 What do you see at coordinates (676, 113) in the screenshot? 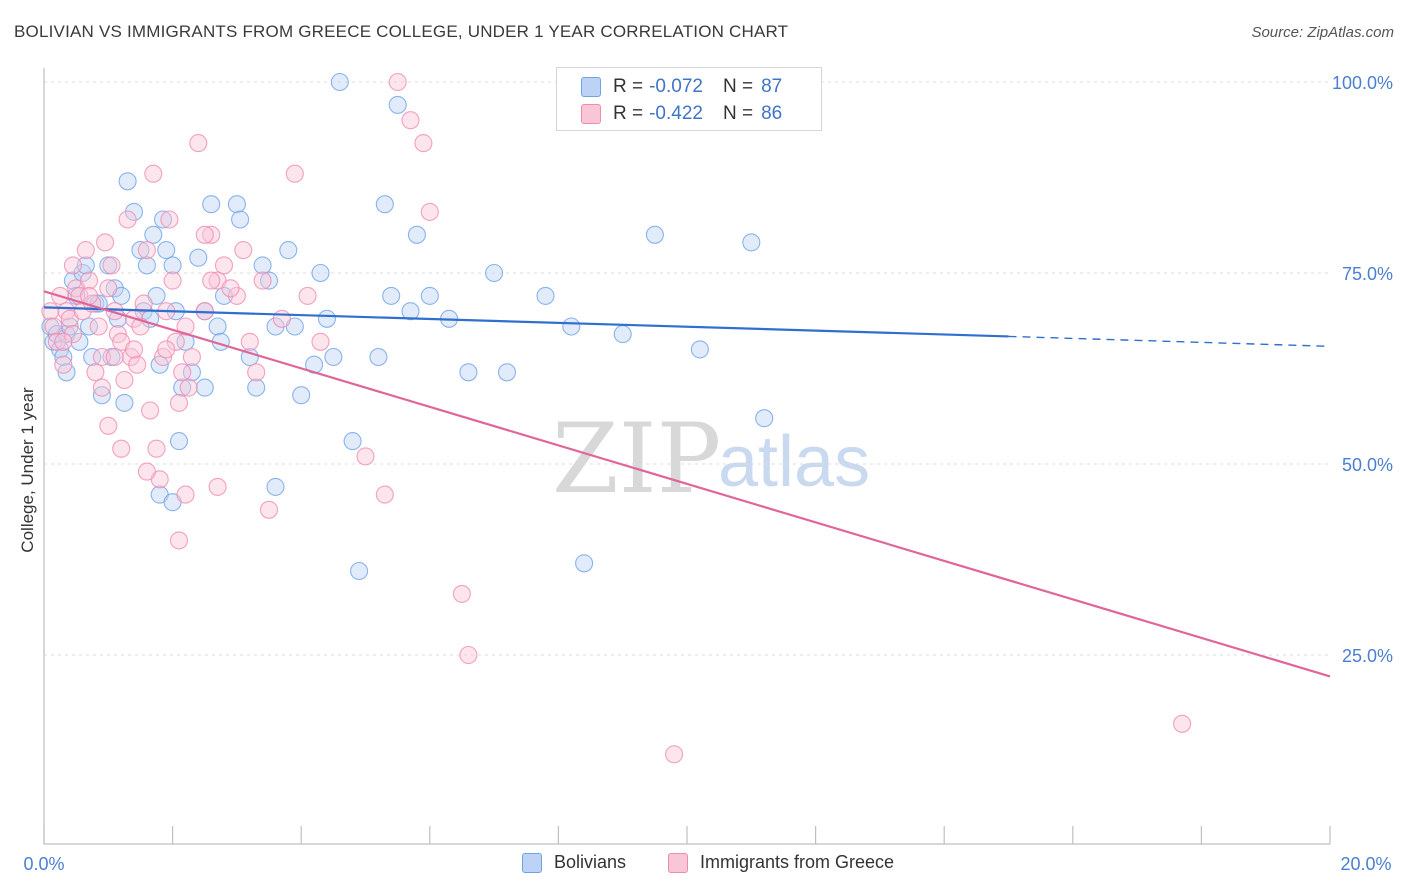
I see `legend-r-value: -0.422` at bounding box center [676, 113].